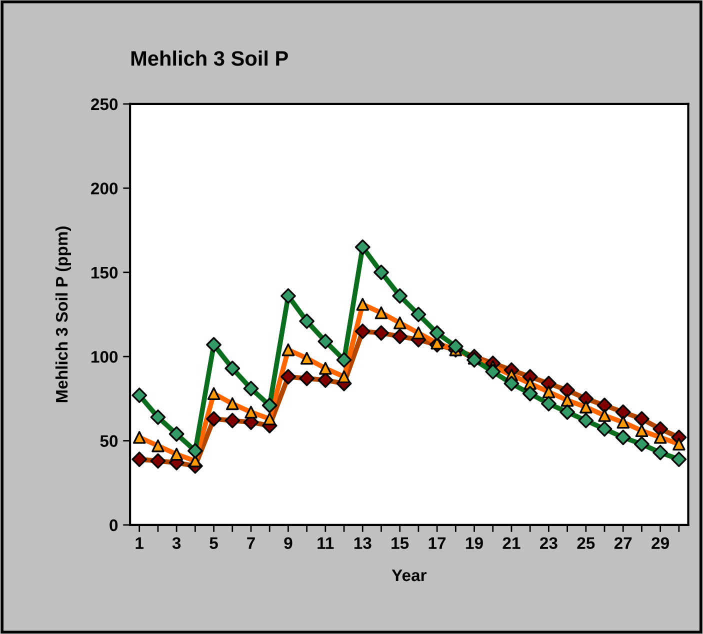 Image resolution: width=703 pixels, height=634 pixels. Describe the element at coordinates (104, 188) in the screenshot. I see `y-tick-label: 200` at that location.